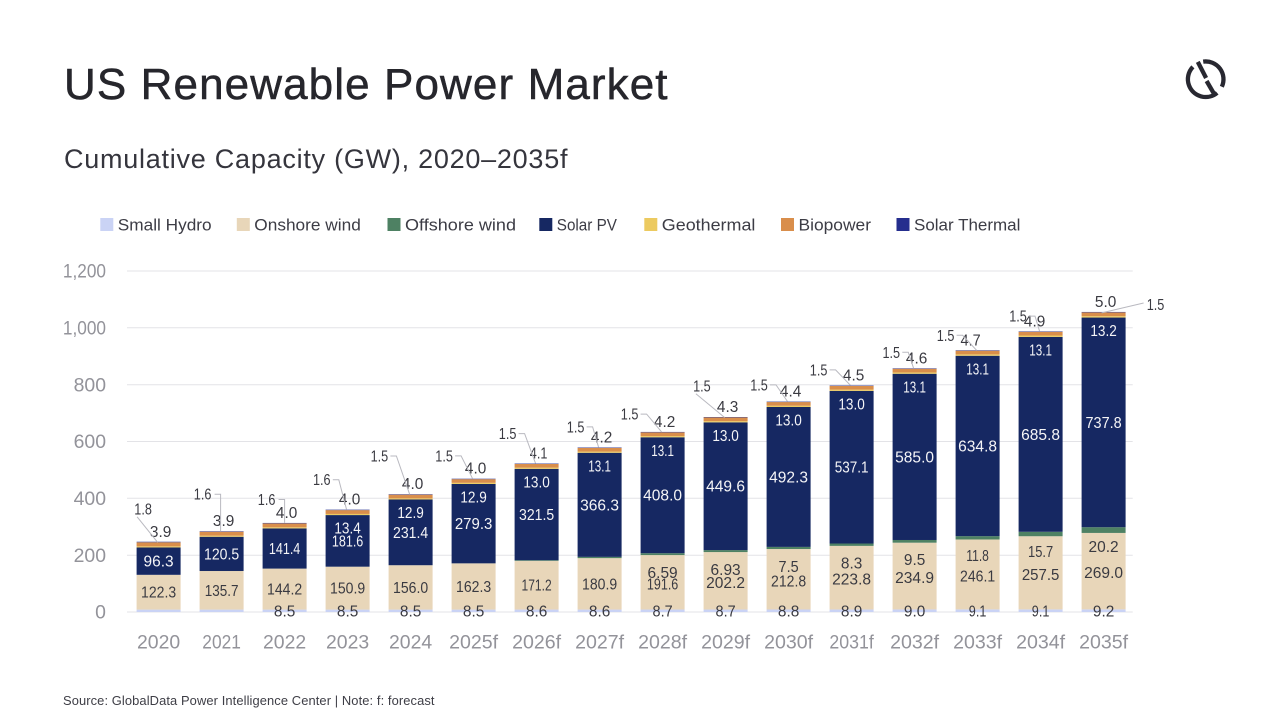 The width and height of the screenshot is (1280, 720). Describe the element at coordinates (159, 562) in the screenshot. I see `svg-text: 96.3` at that location.